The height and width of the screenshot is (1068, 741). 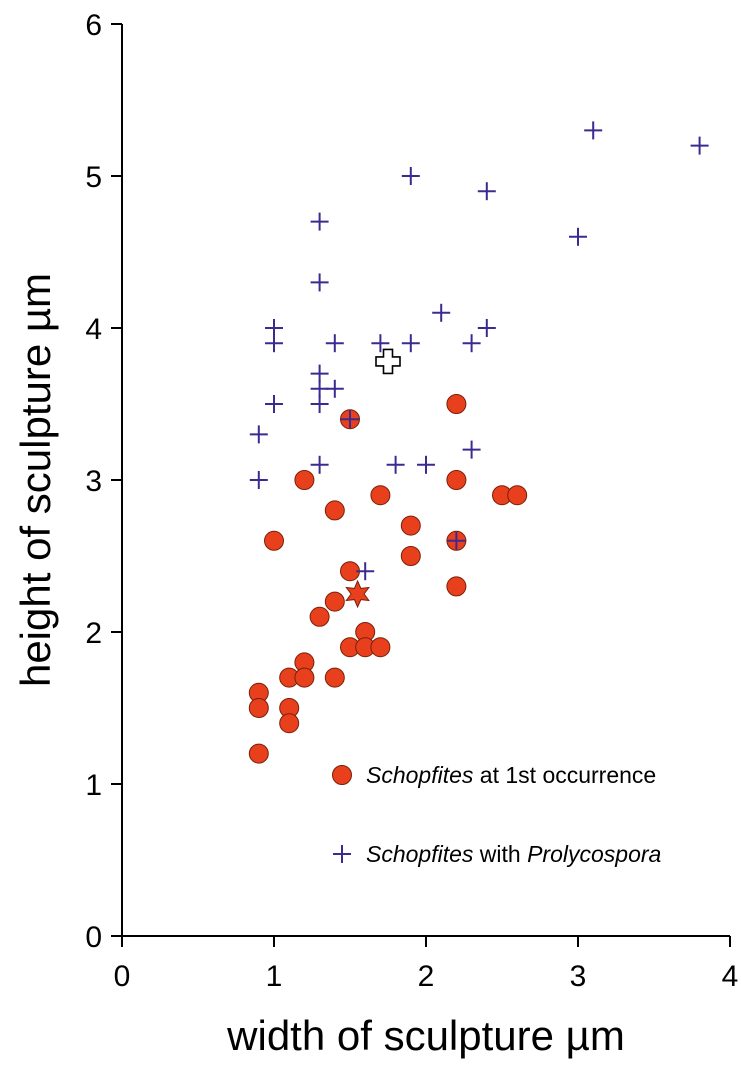 What do you see at coordinates (35, 480) in the screenshot?
I see `y-axis-title: height of sculpture µm` at bounding box center [35, 480].